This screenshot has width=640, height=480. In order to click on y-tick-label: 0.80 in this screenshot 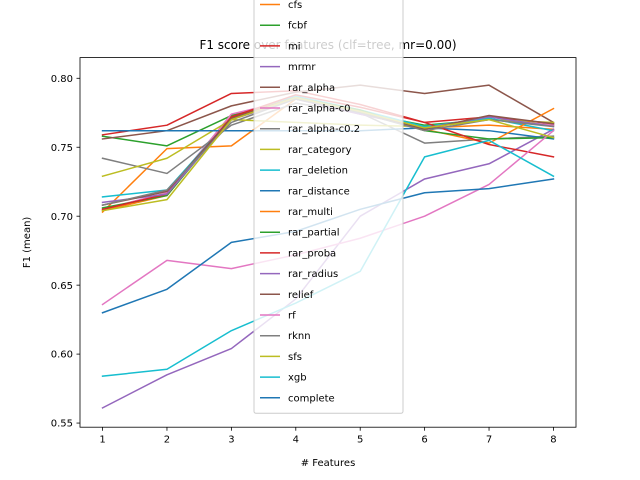, I will do `click(62, 79)`.